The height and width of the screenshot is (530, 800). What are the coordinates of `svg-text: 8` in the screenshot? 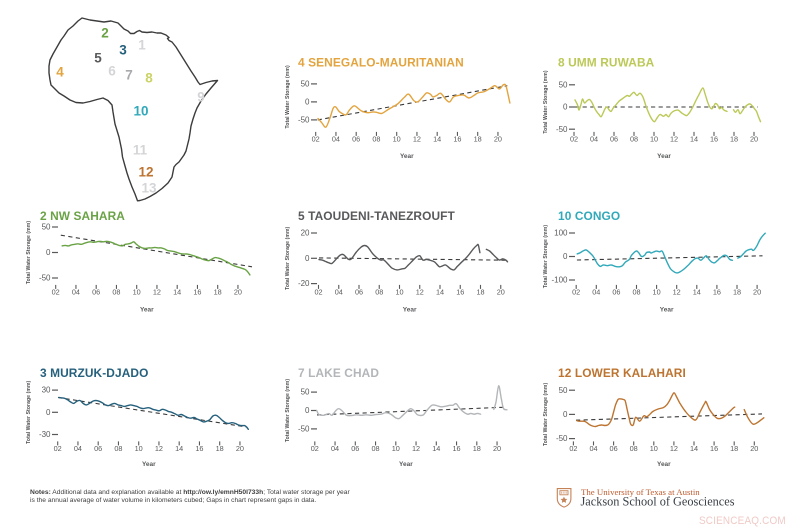 It's located at (149, 78).